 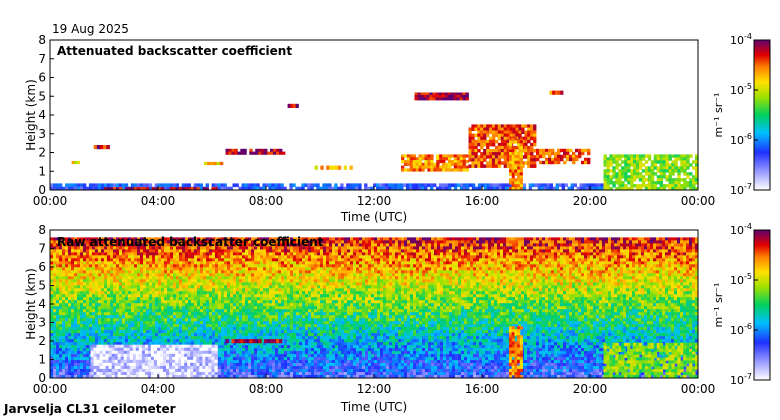 I want to click on feature-saturated-region, so click(x=154, y=361).